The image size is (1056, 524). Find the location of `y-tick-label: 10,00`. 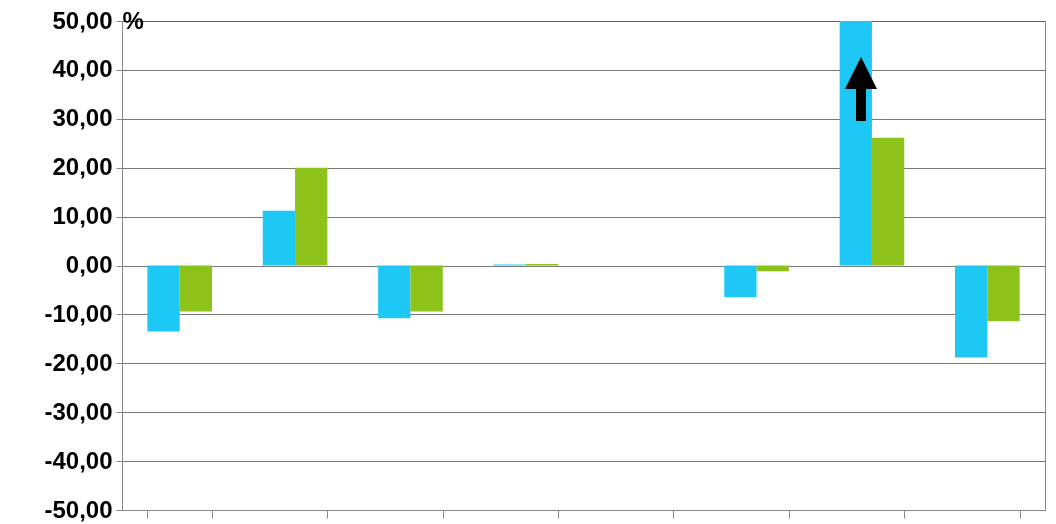

y-tick-label: 10,00 is located at coordinates (82, 216).